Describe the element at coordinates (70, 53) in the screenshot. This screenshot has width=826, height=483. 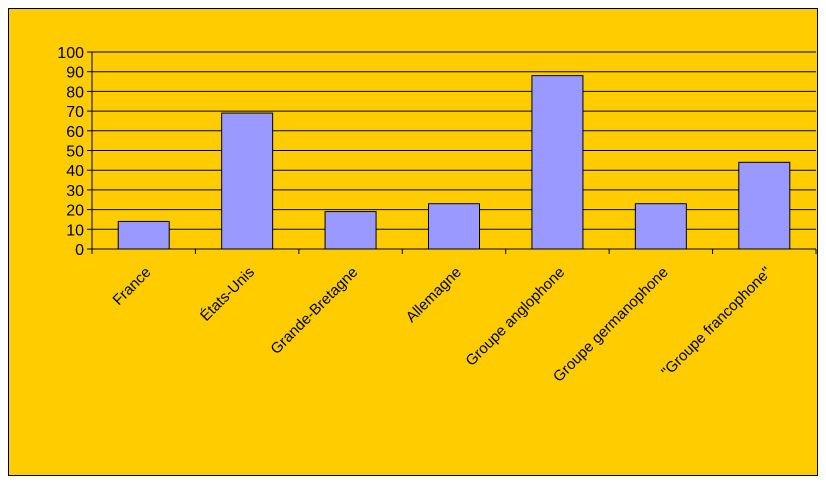
I see `y-tick-label: 100` at that location.